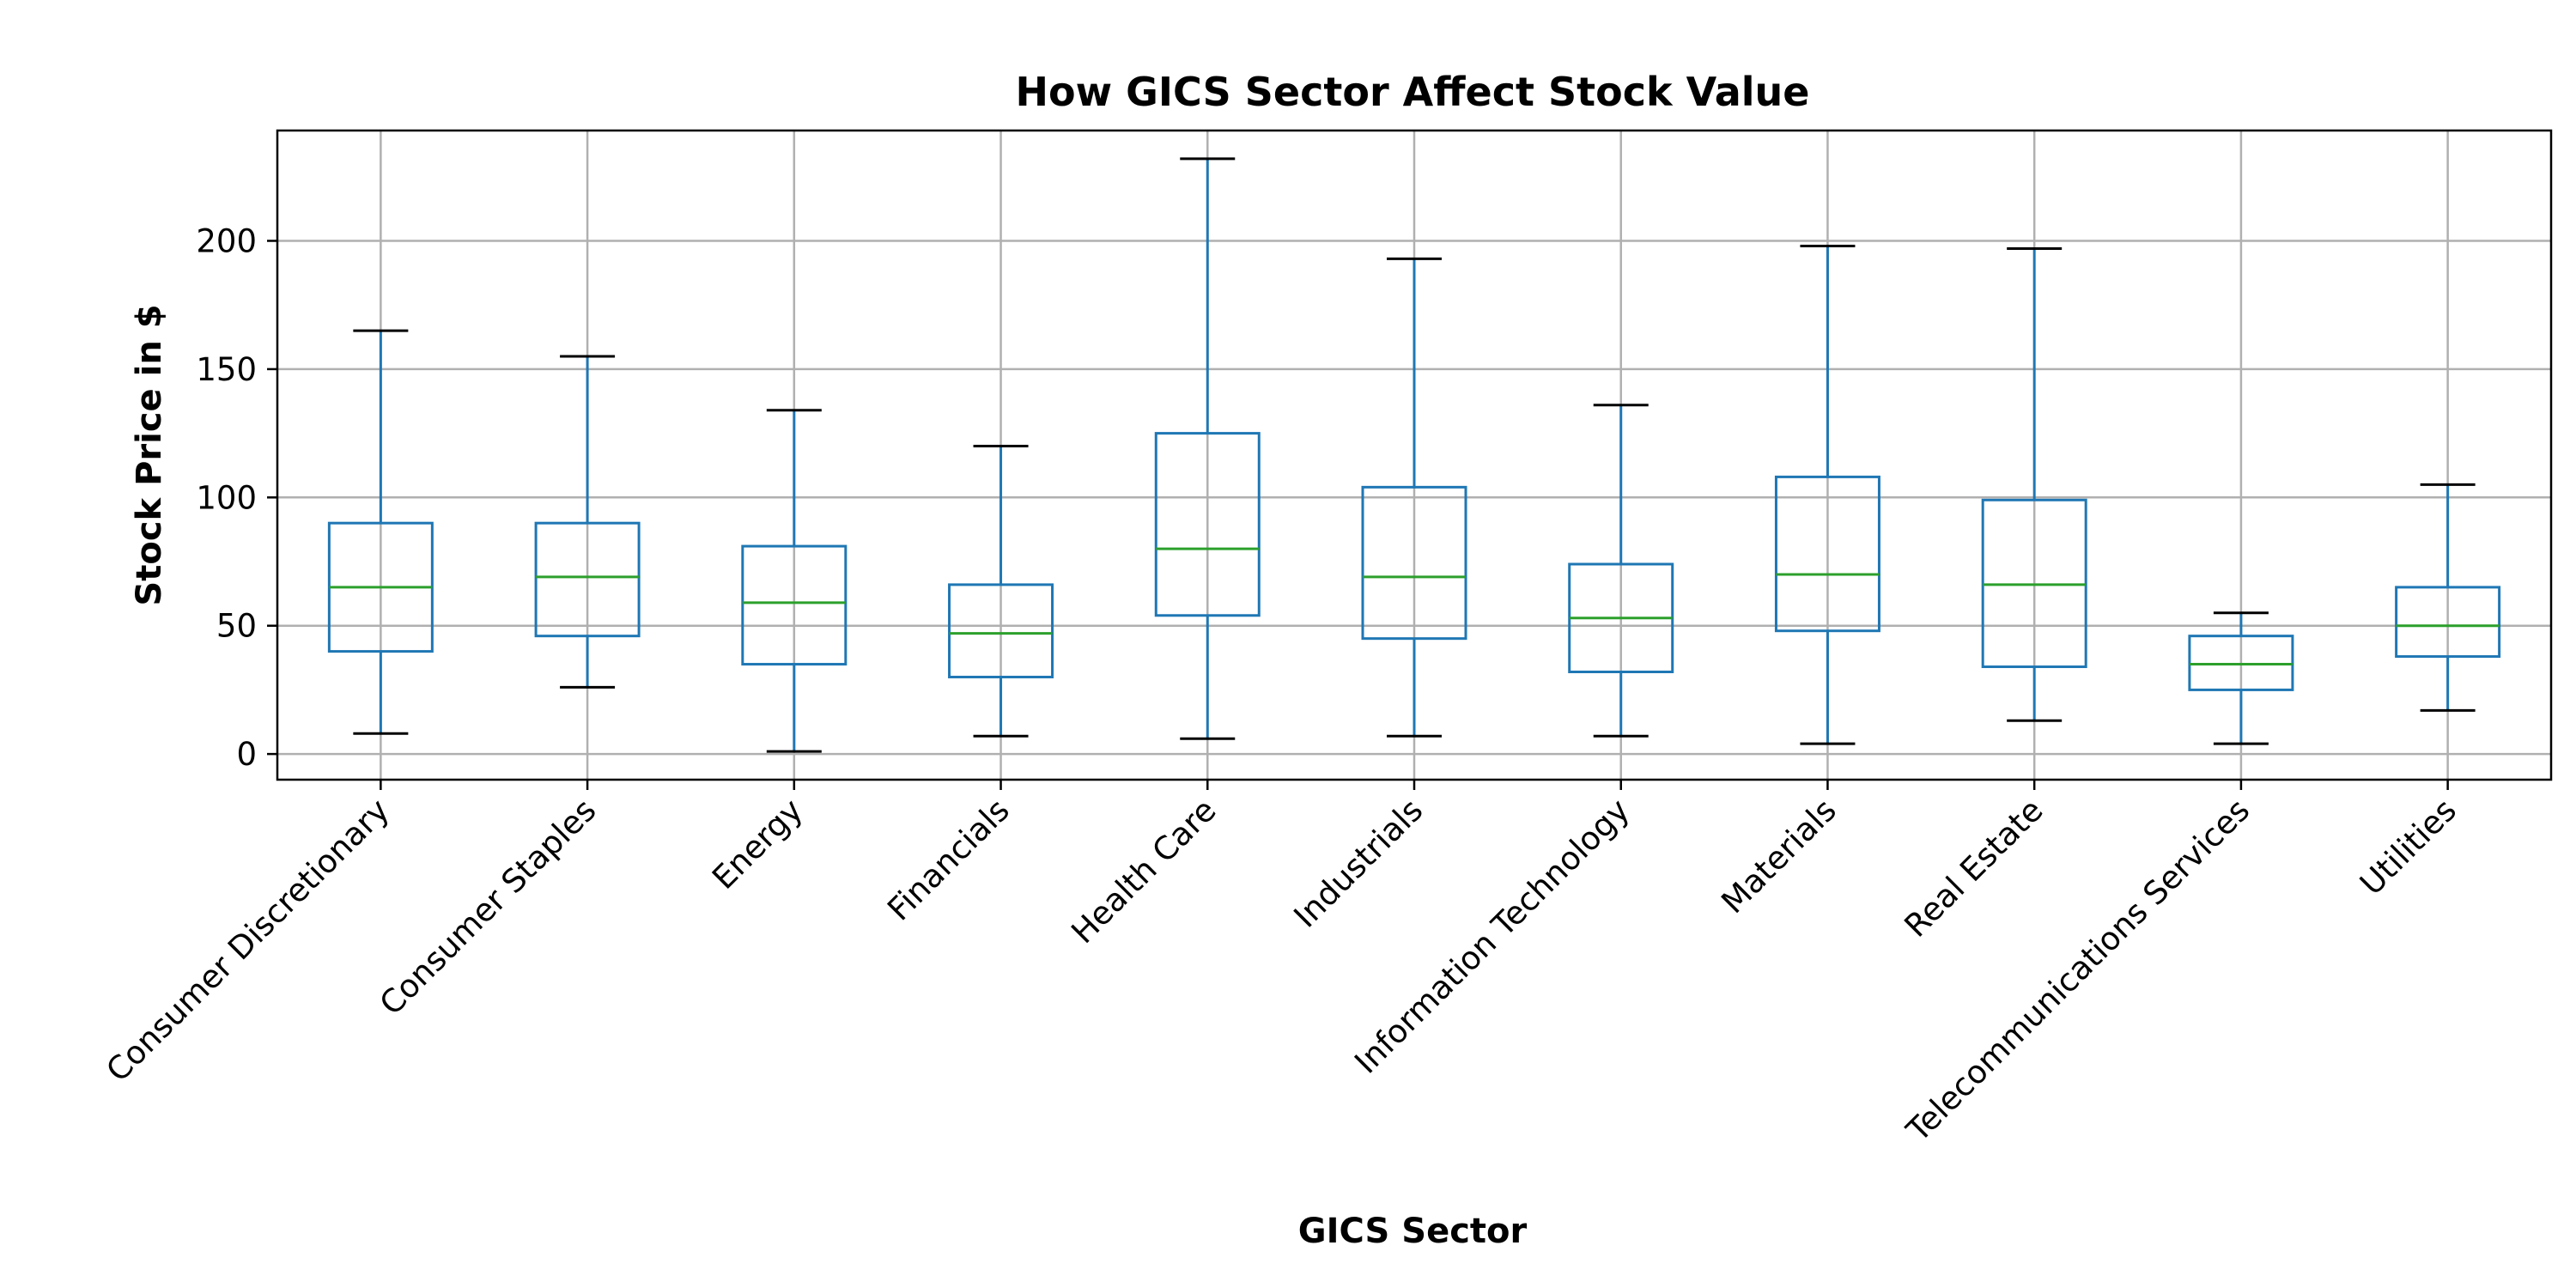 The height and width of the screenshot is (1288, 2576). Describe the element at coordinates (237, 627) in the screenshot. I see `y-tick-label: 50` at that location.